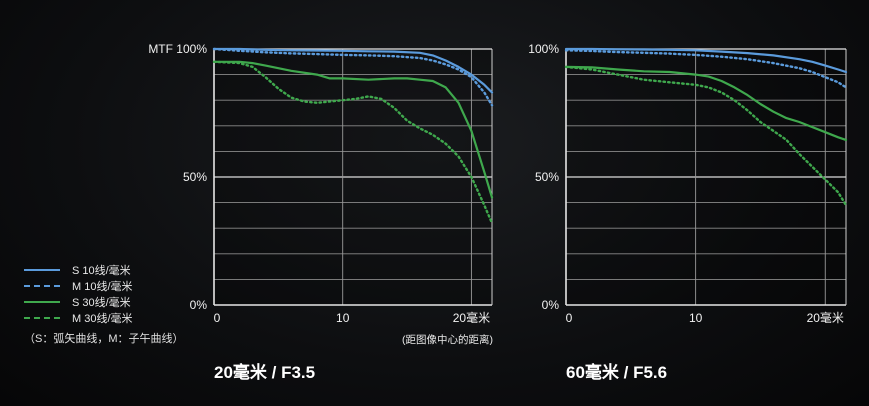  What do you see at coordinates (42, 270) in the screenshot?
I see `legend-swatch-s10` at bounding box center [42, 270].